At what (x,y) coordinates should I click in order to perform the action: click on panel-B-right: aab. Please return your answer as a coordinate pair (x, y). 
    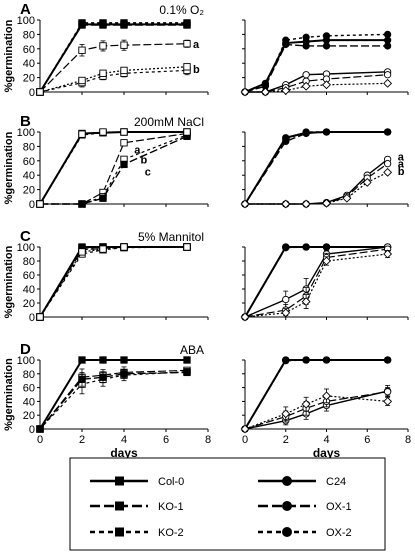
    Looking at the image, I should click on (324, 168).